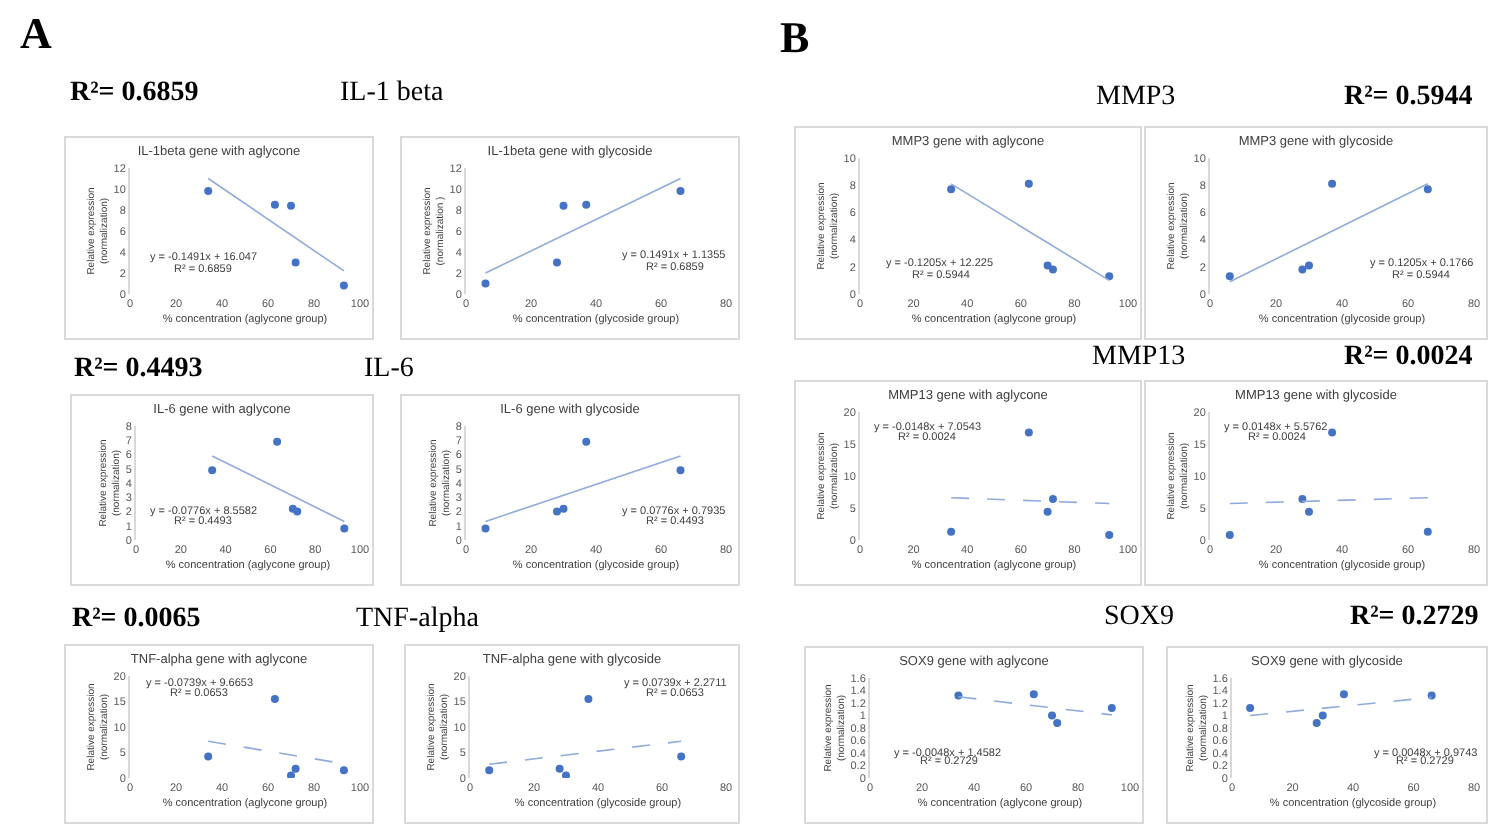 This screenshot has height=824, width=1488. Describe the element at coordinates (1408, 97) in the screenshot. I see `text: R²= 0.5944` at that location.